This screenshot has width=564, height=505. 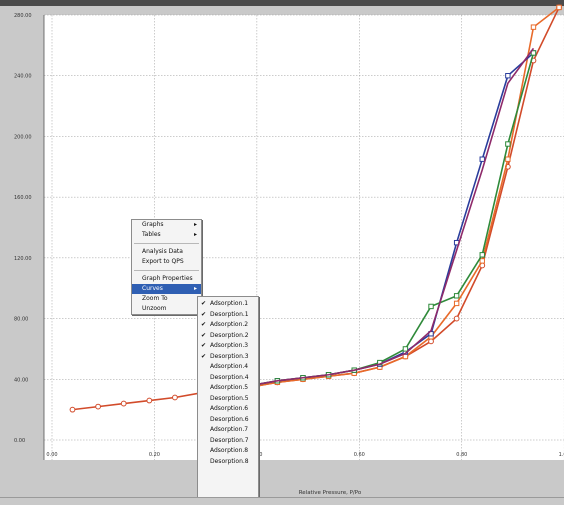 I want to click on menu-item-label: Desorption.2, so click(x=229, y=335).